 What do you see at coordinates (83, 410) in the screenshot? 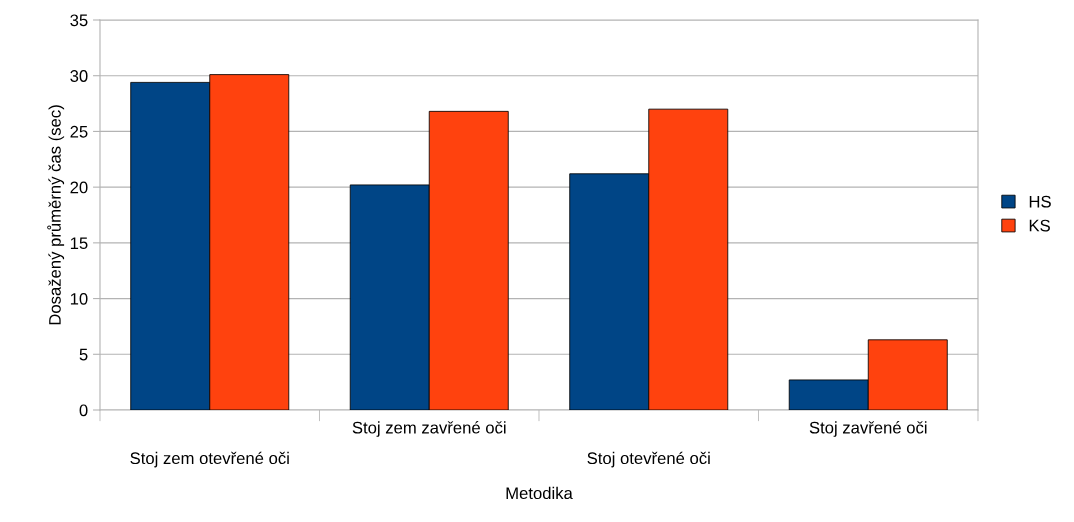
I see `y-tick-label: 0` at bounding box center [83, 410].